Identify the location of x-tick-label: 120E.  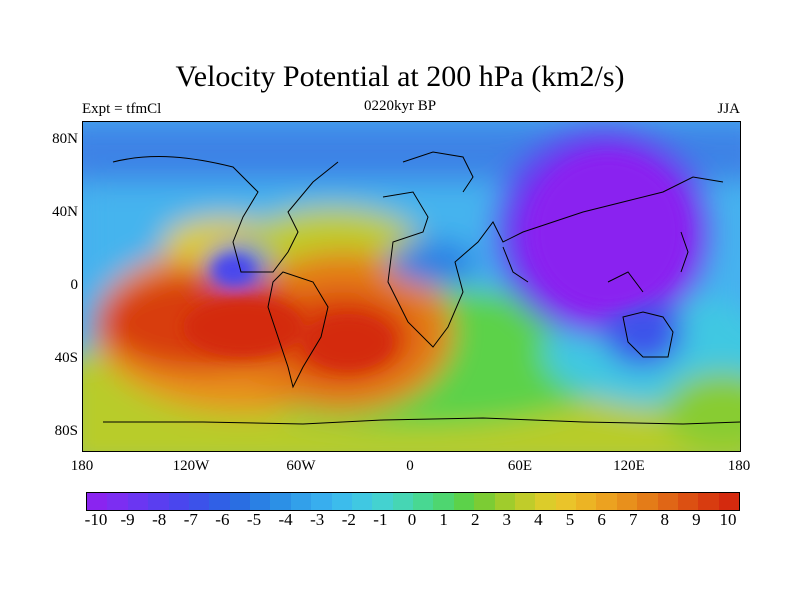
(629, 466).